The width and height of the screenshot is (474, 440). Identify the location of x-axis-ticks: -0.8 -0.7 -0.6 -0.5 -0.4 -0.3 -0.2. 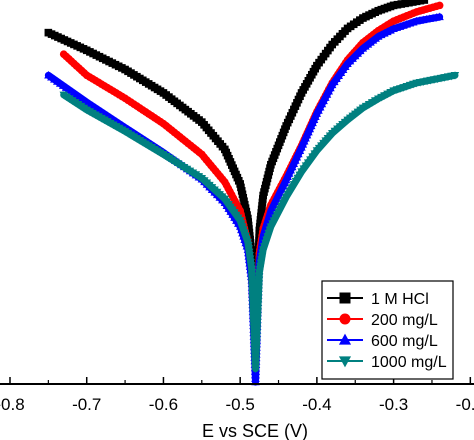
(237, 395).